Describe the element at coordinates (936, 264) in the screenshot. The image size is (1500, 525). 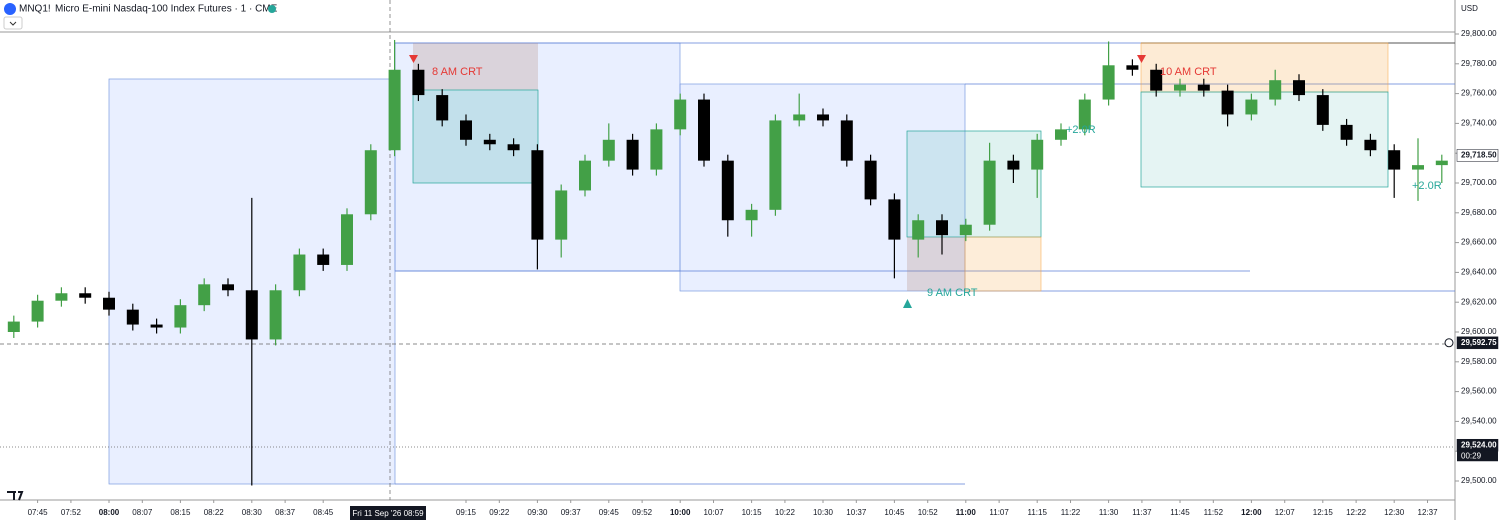
I see `risk-box` at that location.